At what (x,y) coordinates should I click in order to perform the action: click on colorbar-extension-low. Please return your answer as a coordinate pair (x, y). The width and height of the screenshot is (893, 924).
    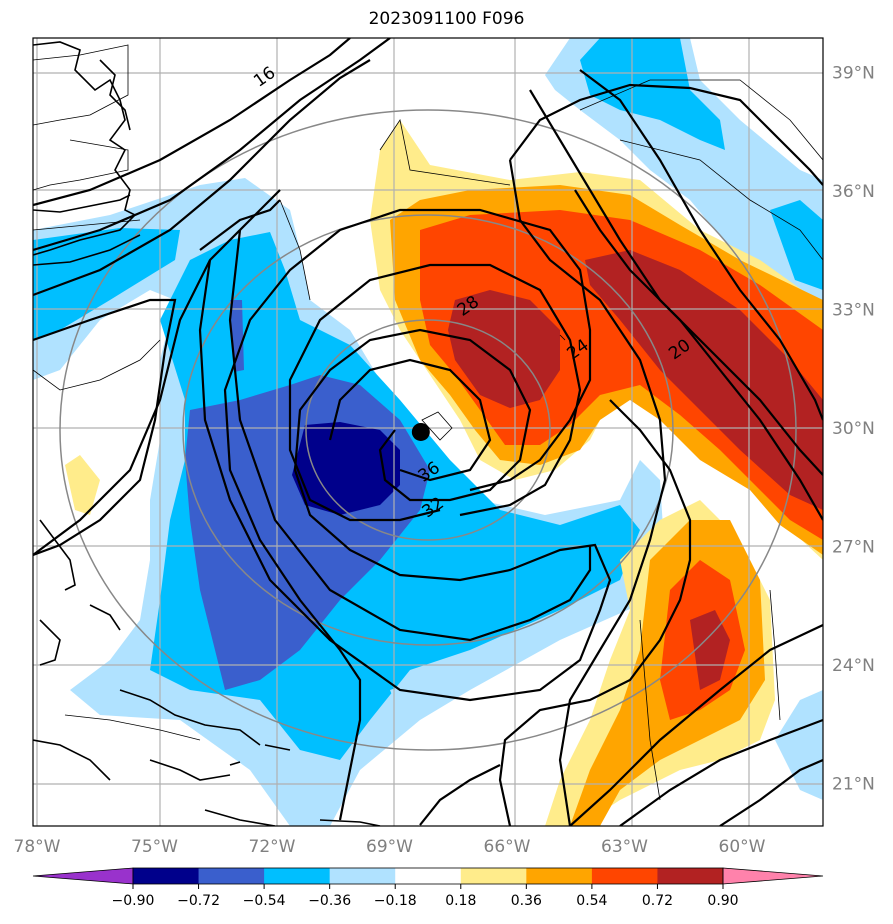
    Looking at the image, I should click on (83, 876).